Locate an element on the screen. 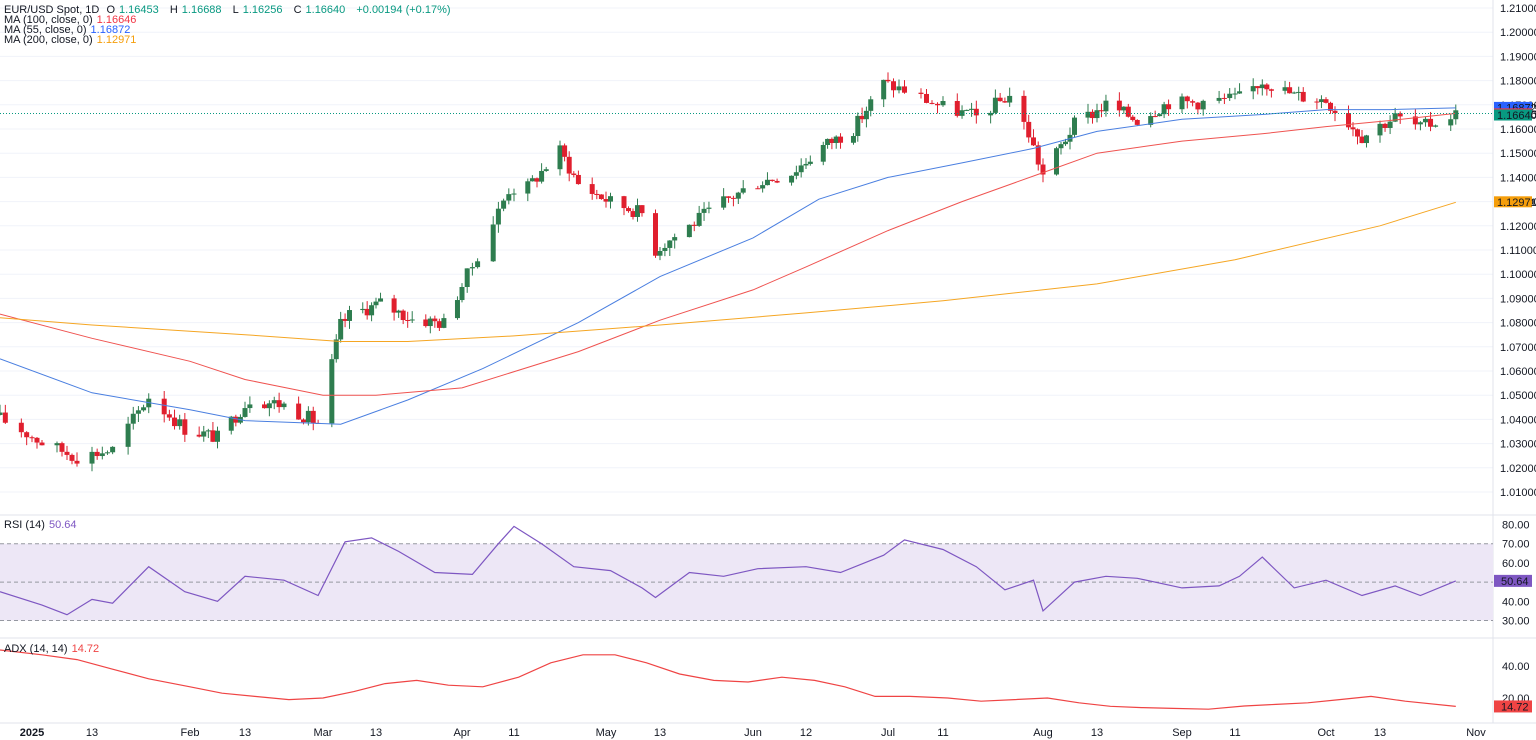  time-tick-label: Jul is located at coordinates (888, 733).